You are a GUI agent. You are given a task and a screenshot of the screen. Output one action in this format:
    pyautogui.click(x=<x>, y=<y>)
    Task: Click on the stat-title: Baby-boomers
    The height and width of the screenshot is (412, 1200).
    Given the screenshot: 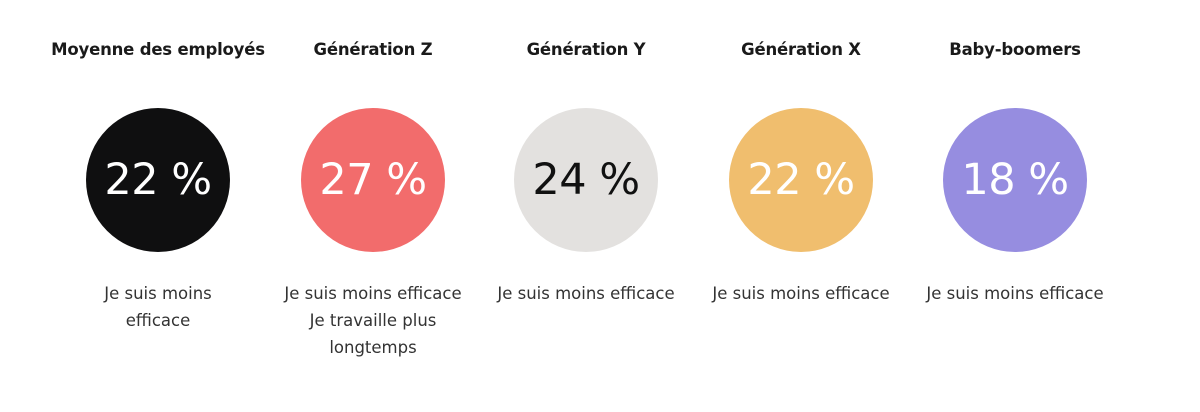 What is the action you would take?
    pyautogui.click(x=1015, y=49)
    